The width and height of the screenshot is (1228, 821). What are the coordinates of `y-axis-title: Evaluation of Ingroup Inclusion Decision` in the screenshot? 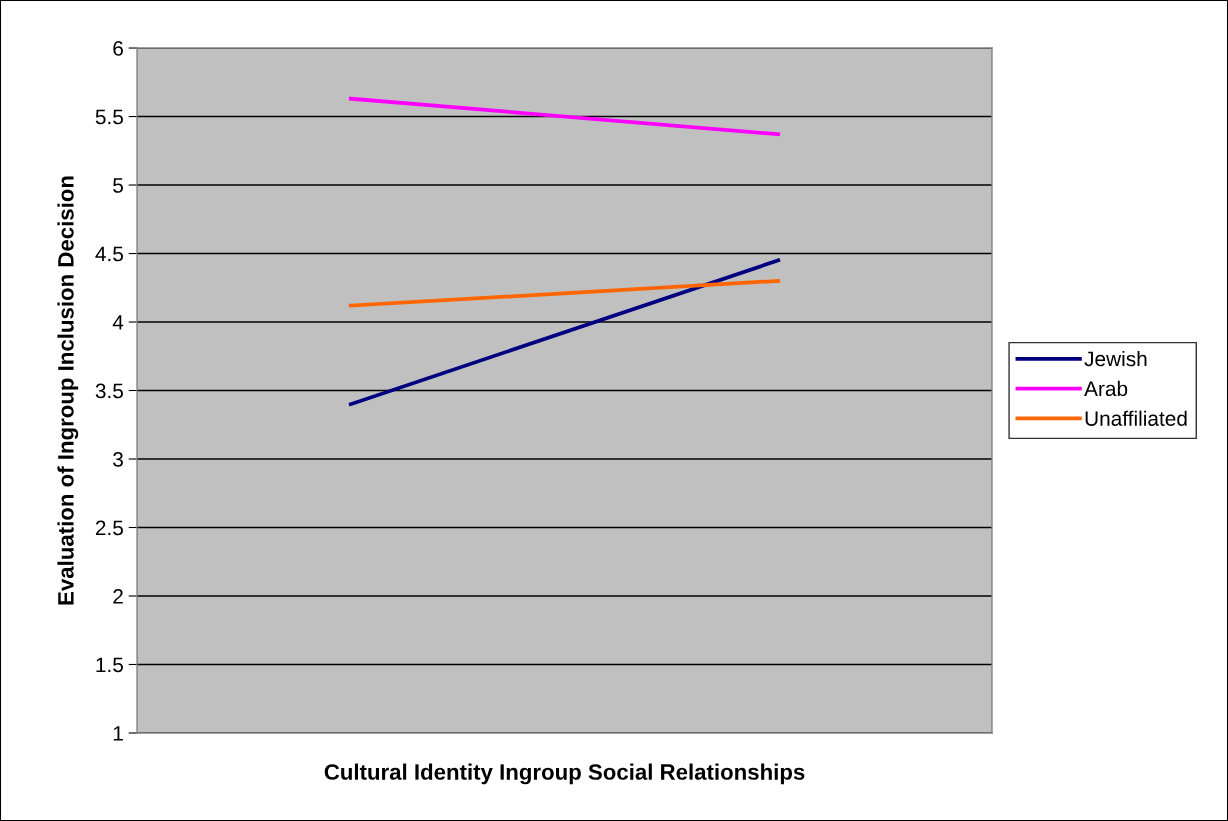 It's located at (68, 390).